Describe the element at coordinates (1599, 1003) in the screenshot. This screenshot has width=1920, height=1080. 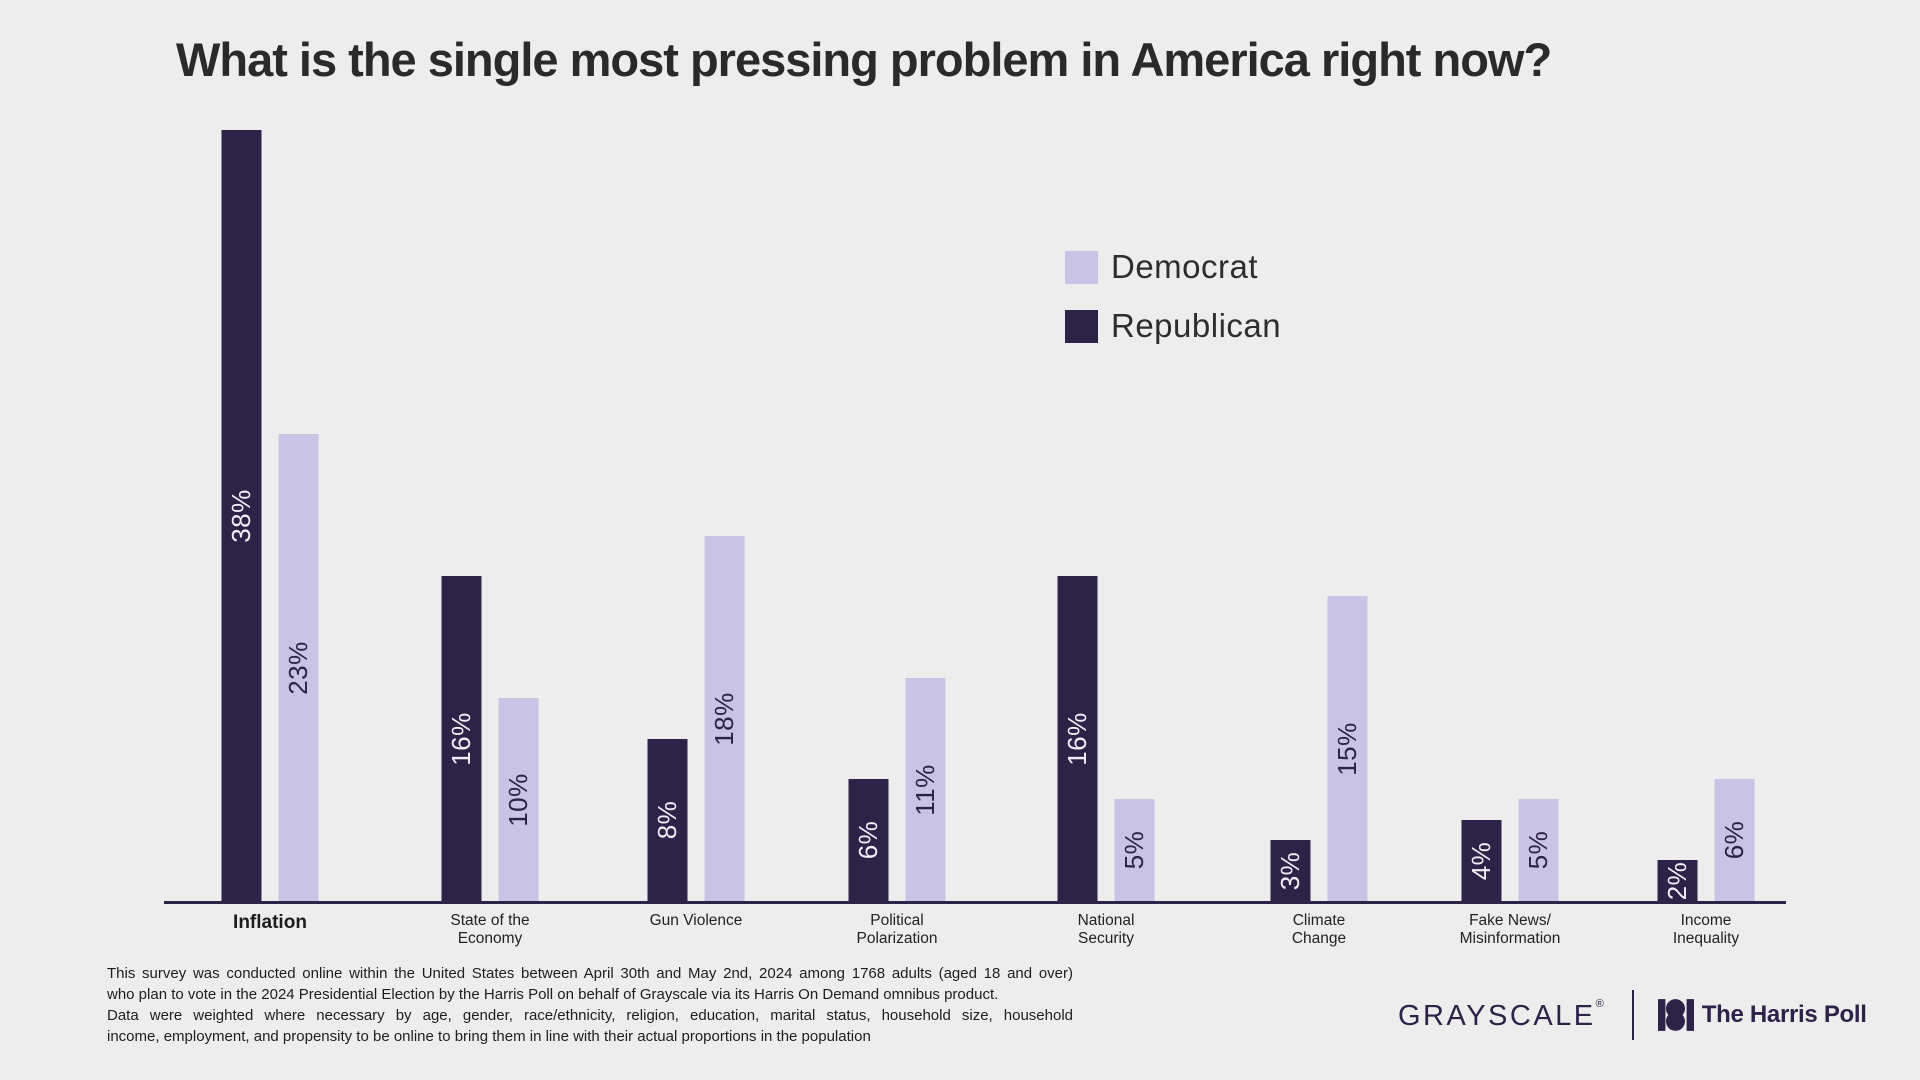
I see `registered-trademark-symbol: ®` at that location.